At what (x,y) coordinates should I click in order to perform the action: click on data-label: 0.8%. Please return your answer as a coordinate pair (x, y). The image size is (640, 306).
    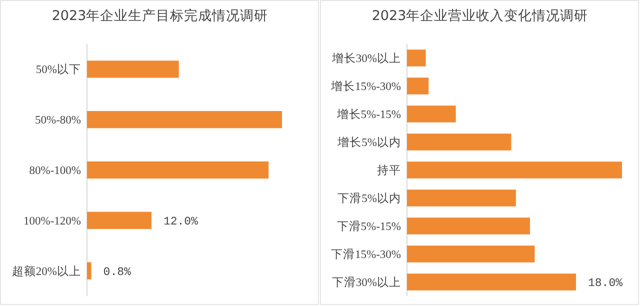
    Looking at the image, I should click on (117, 272).